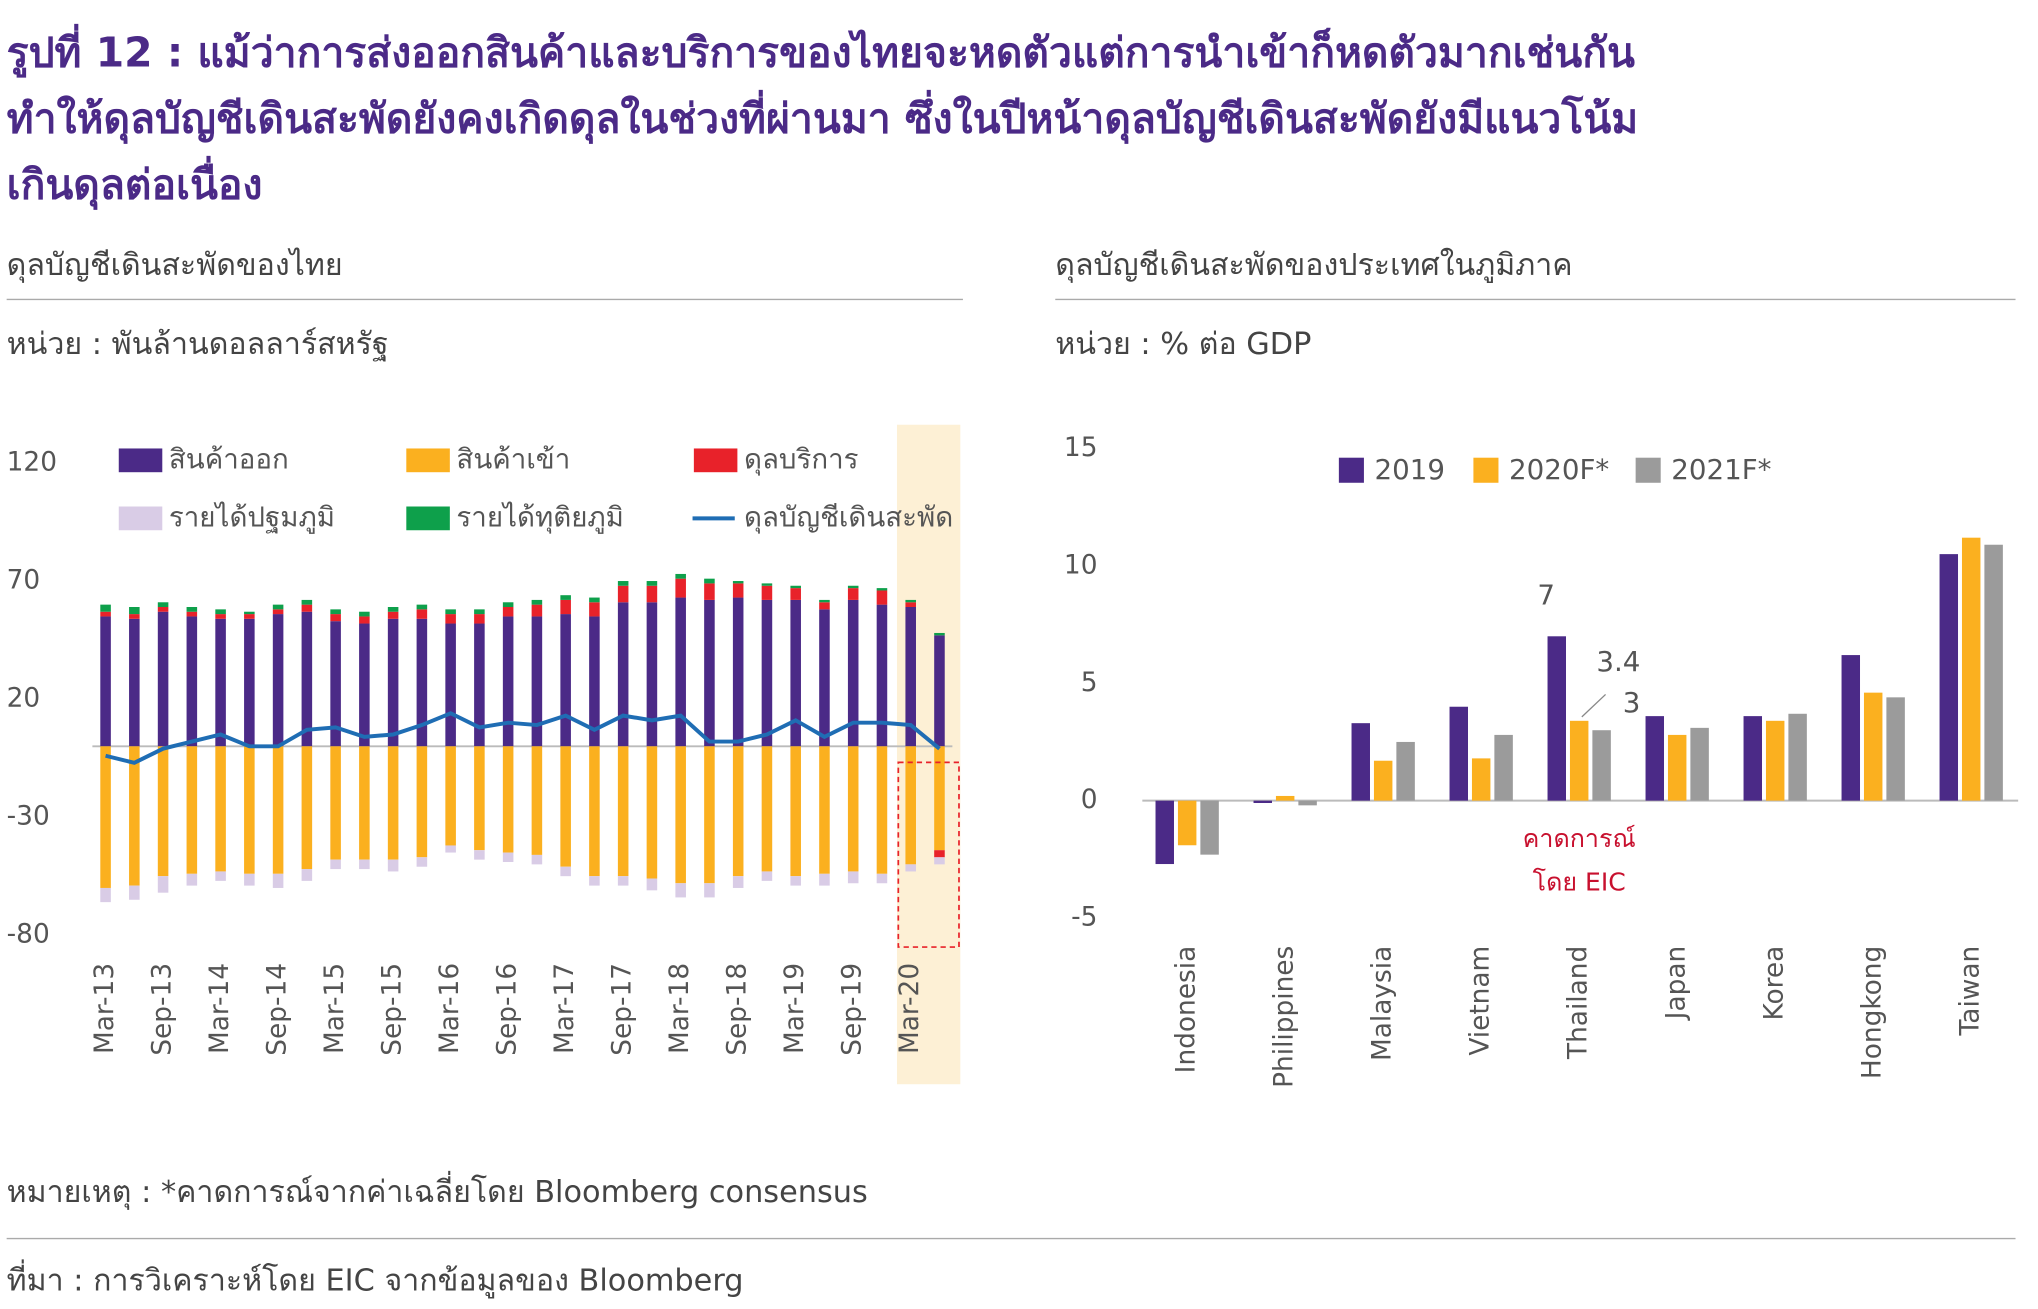 Image resolution: width=2038 pixels, height=1309 pixels. What do you see at coordinates (1873, 1012) in the screenshot?
I see `x-tick-label: Hongkong` at bounding box center [1873, 1012].